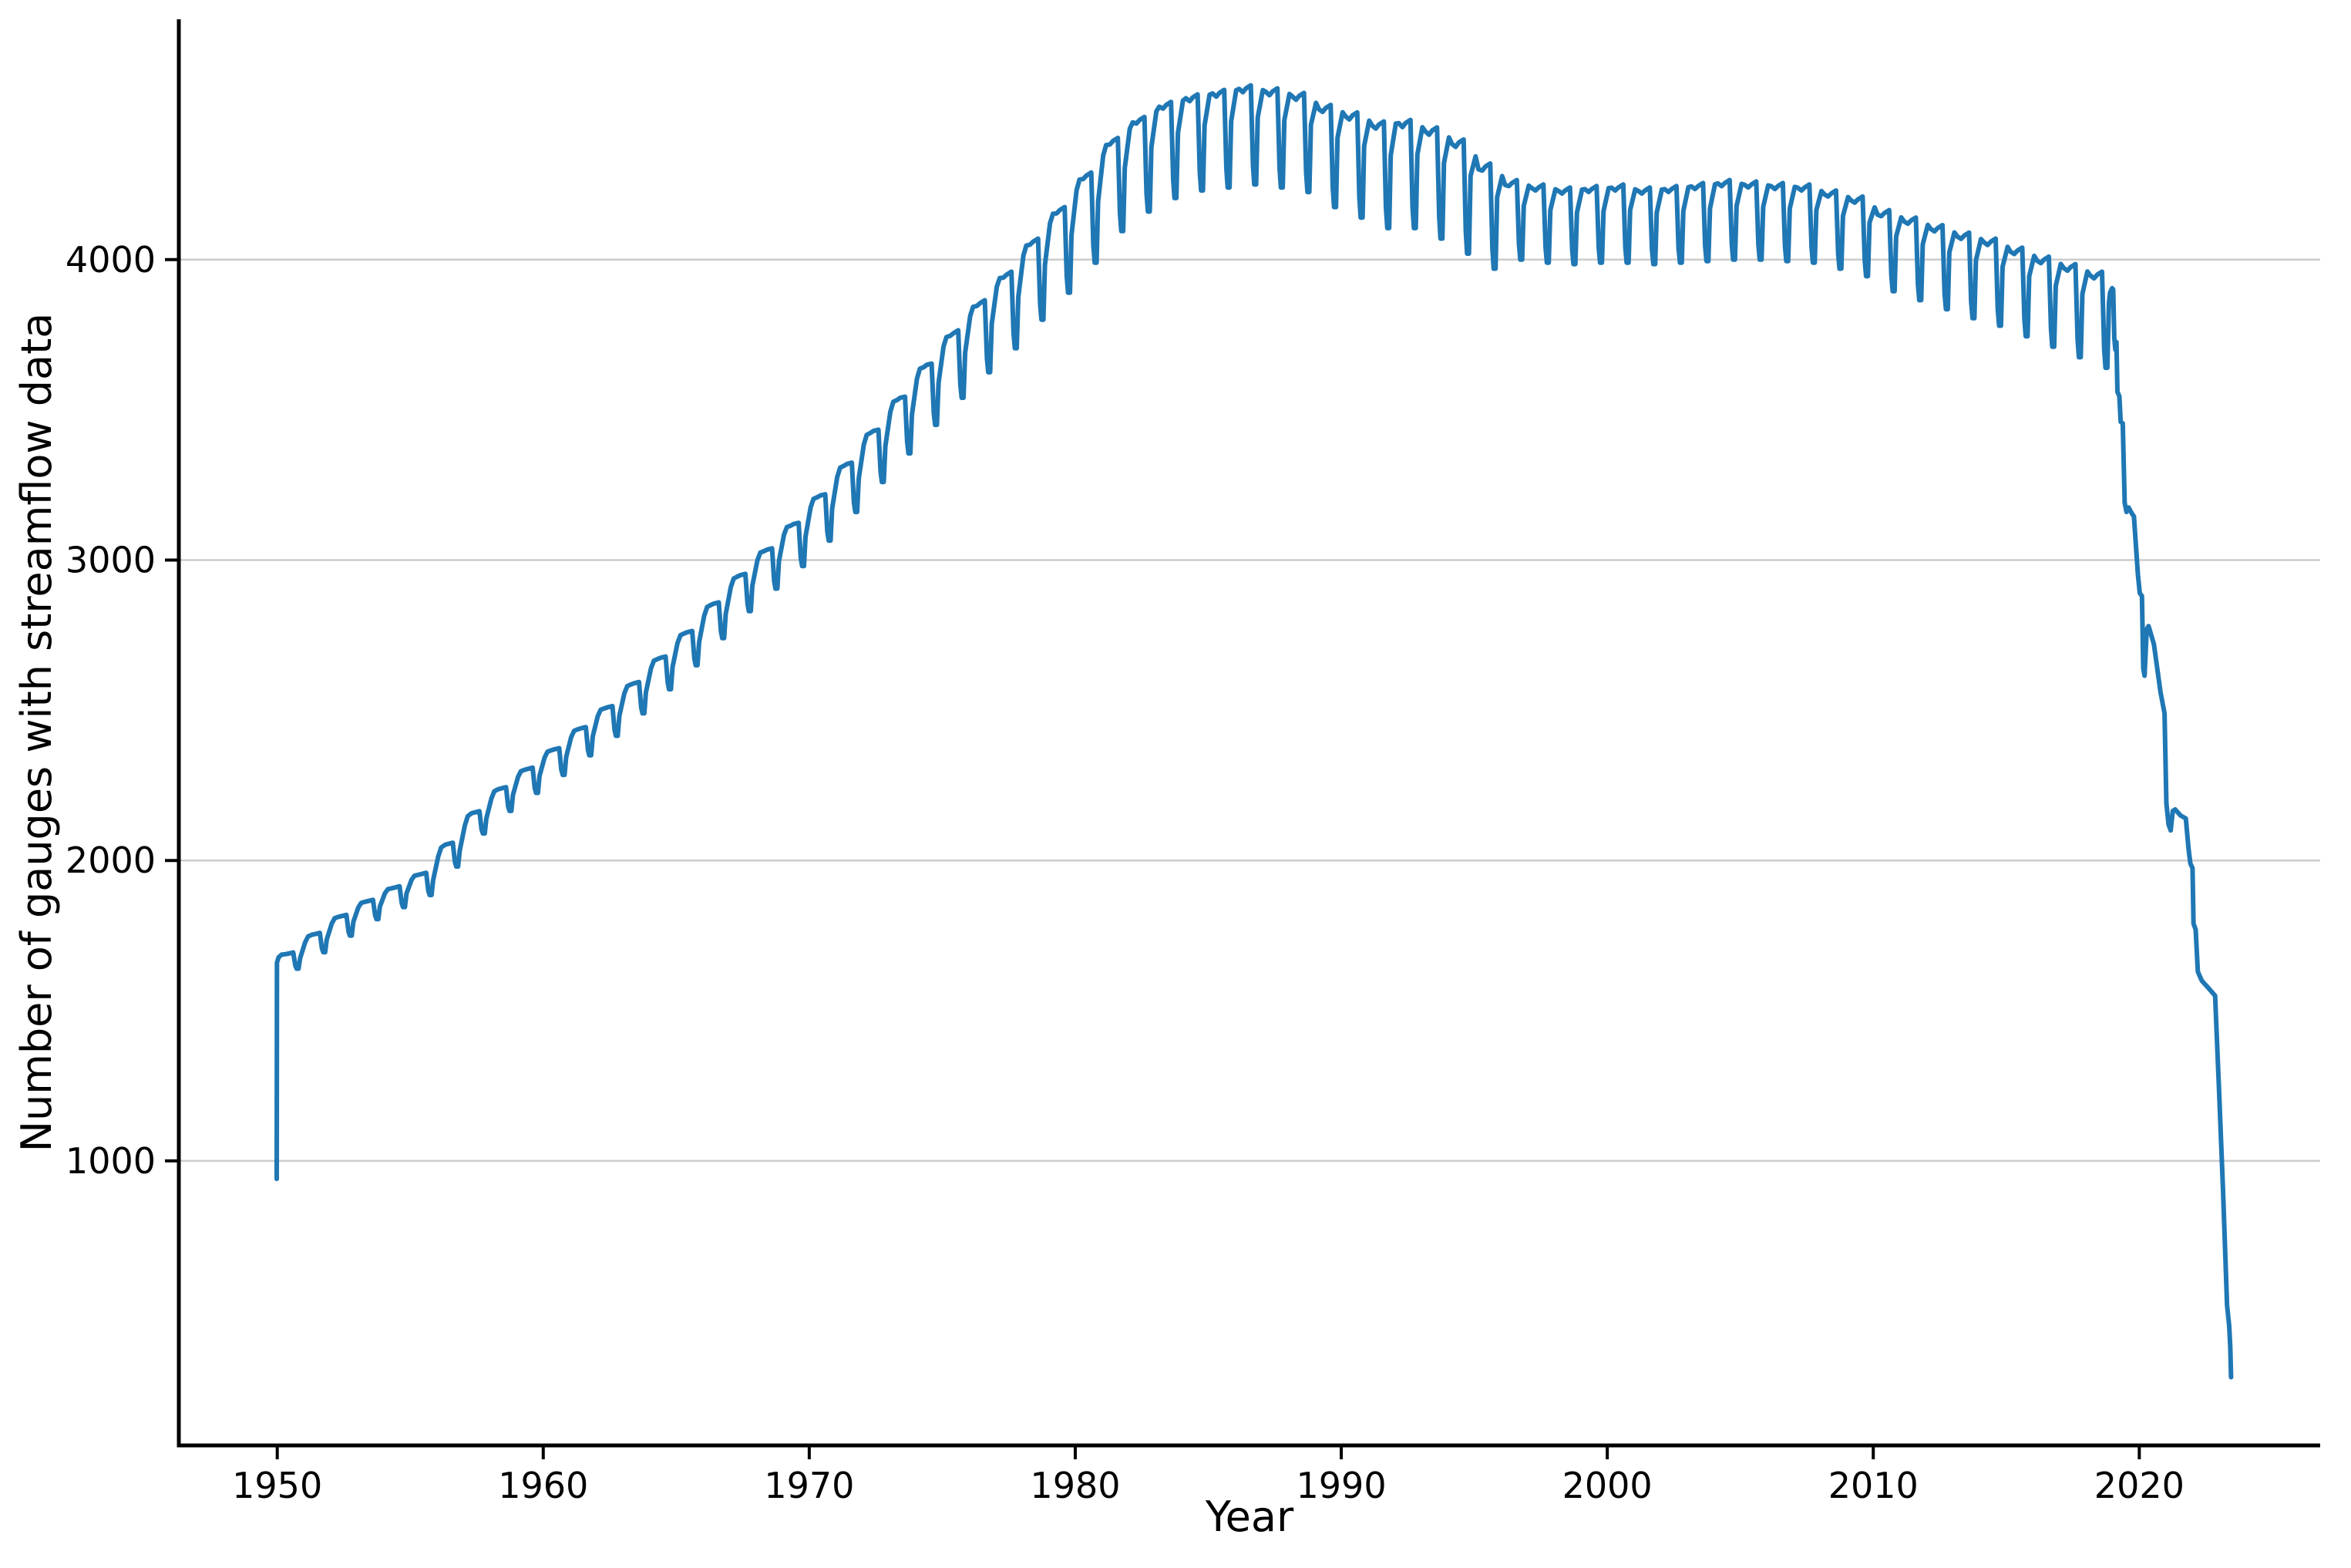 Image resolution: width=2351 pixels, height=1568 pixels. Describe the element at coordinates (1342, 1485) in the screenshot. I see `x-tick-label: 1990` at that location.